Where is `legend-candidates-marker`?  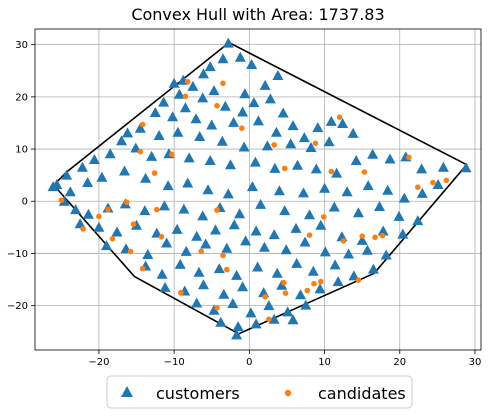
legend-candidates-marker is located at coordinates (288, 393).